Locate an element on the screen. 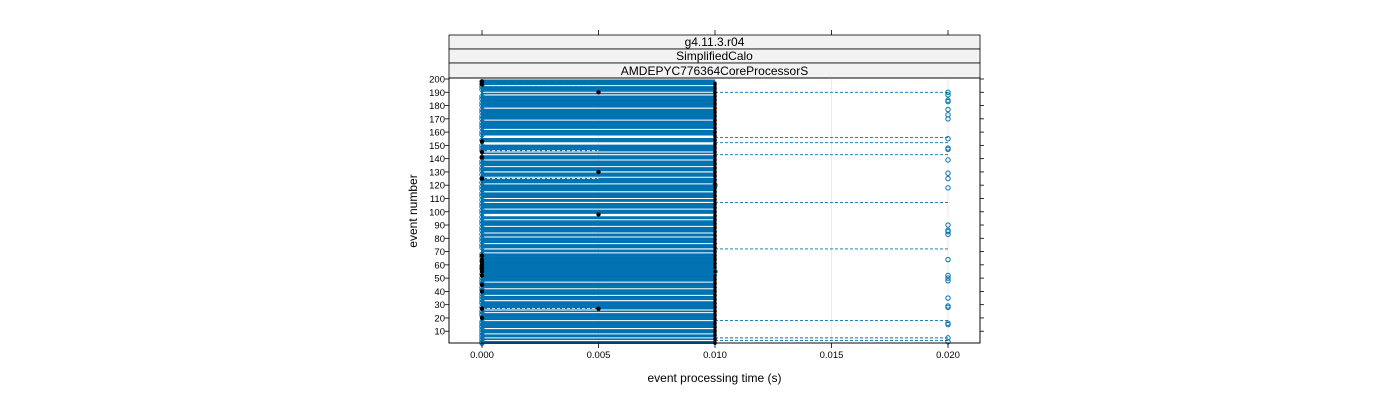 The height and width of the screenshot is (400, 1400). x-tick-label: 0.015 is located at coordinates (832, 355).